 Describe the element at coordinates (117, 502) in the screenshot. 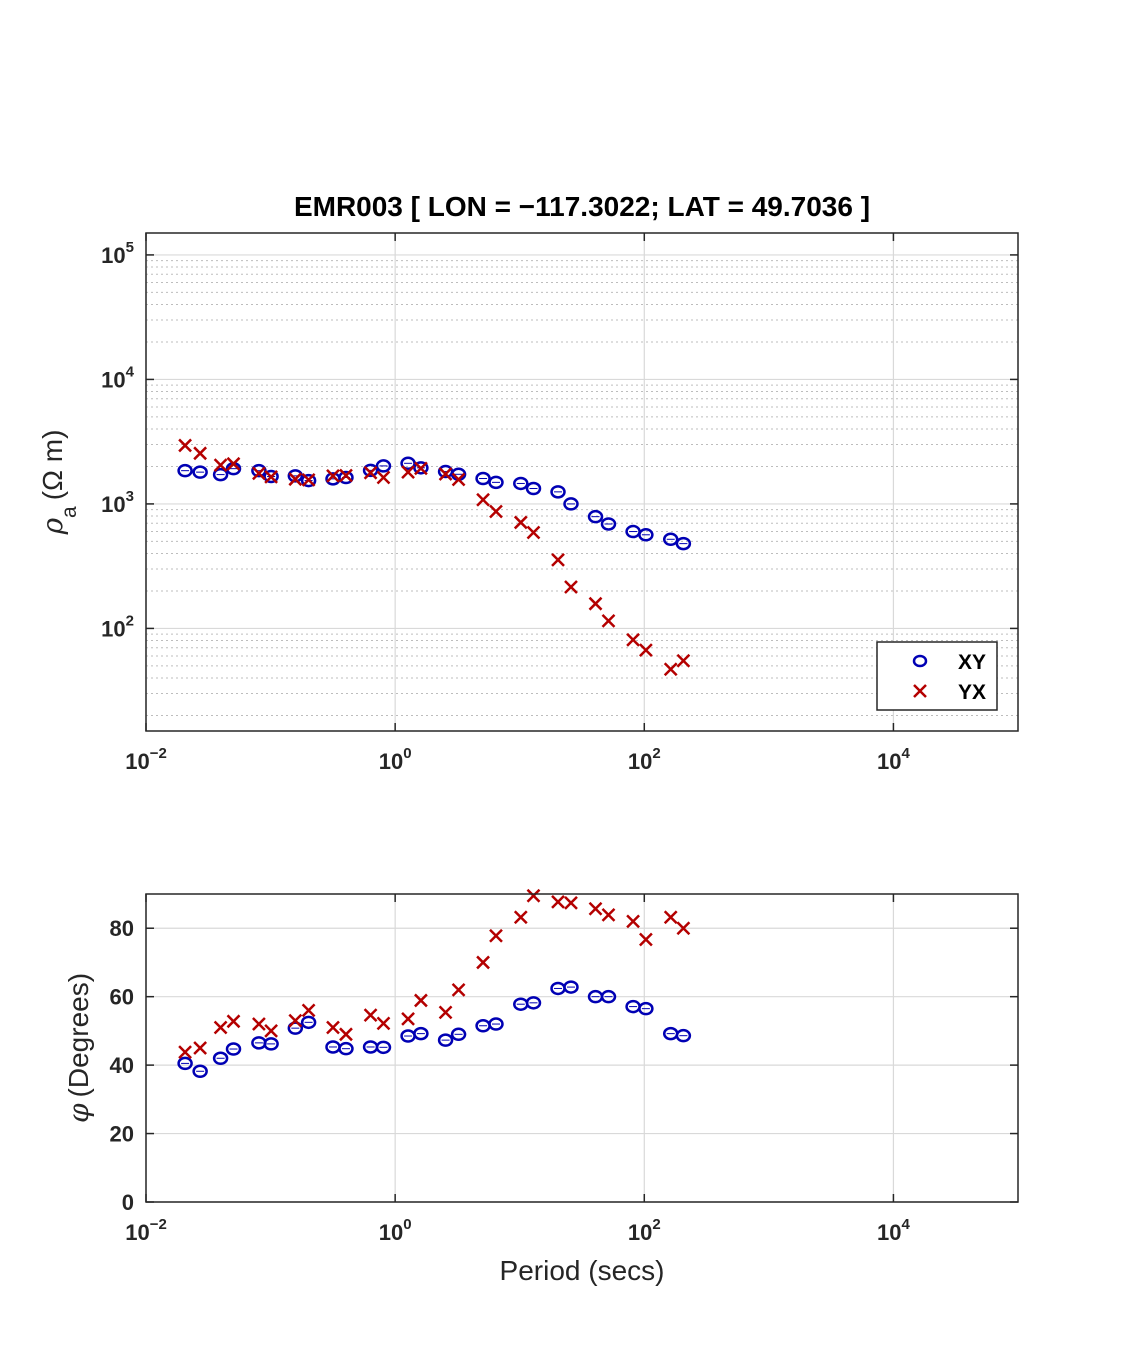

I see `resistivity-y-tick-label: 10³` at that location.